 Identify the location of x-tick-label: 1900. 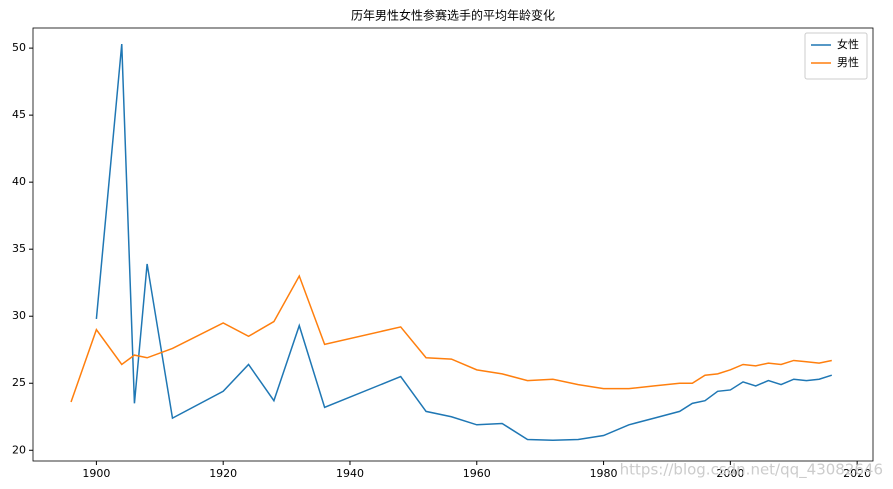
(96, 473).